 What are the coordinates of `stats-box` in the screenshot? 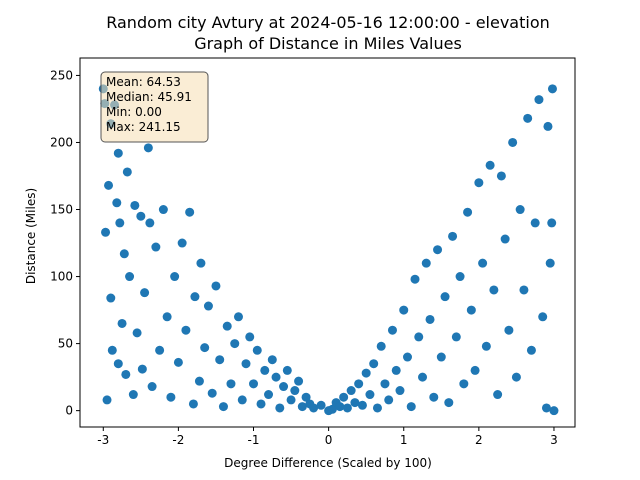 It's located at (154, 107).